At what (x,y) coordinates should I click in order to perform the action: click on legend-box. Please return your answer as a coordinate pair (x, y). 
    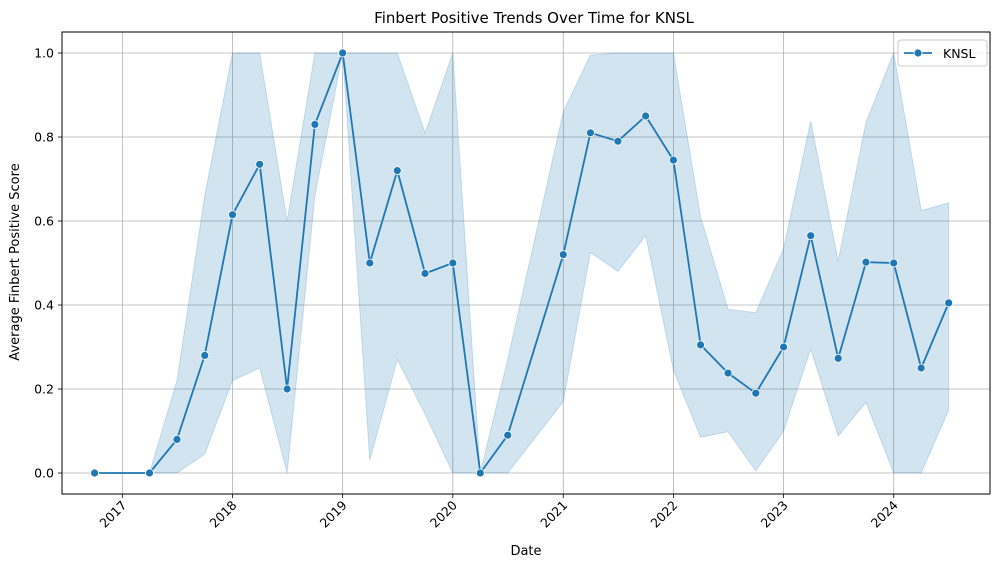
    Looking at the image, I should click on (942, 53).